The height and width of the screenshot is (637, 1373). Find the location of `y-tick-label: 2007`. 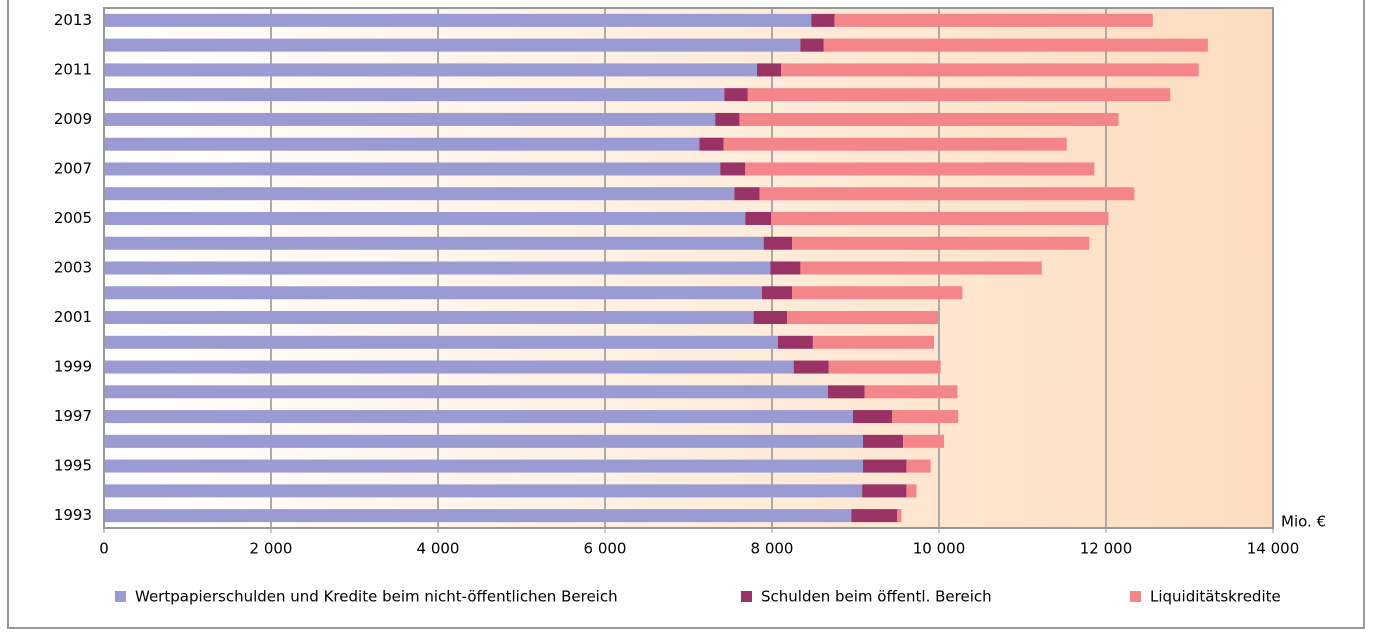

y-tick-label: 2007 is located at coordinates (73, 168).